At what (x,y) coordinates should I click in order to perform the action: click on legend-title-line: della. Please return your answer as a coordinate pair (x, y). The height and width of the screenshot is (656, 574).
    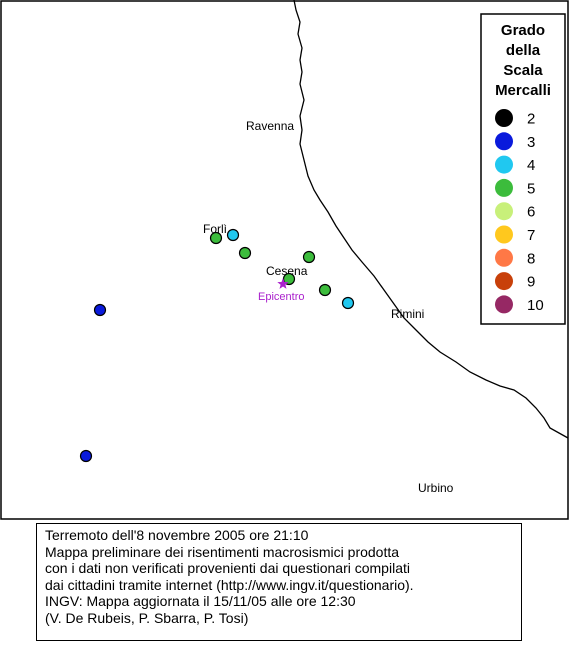
    Looking at the image, I should click on (523, 50).